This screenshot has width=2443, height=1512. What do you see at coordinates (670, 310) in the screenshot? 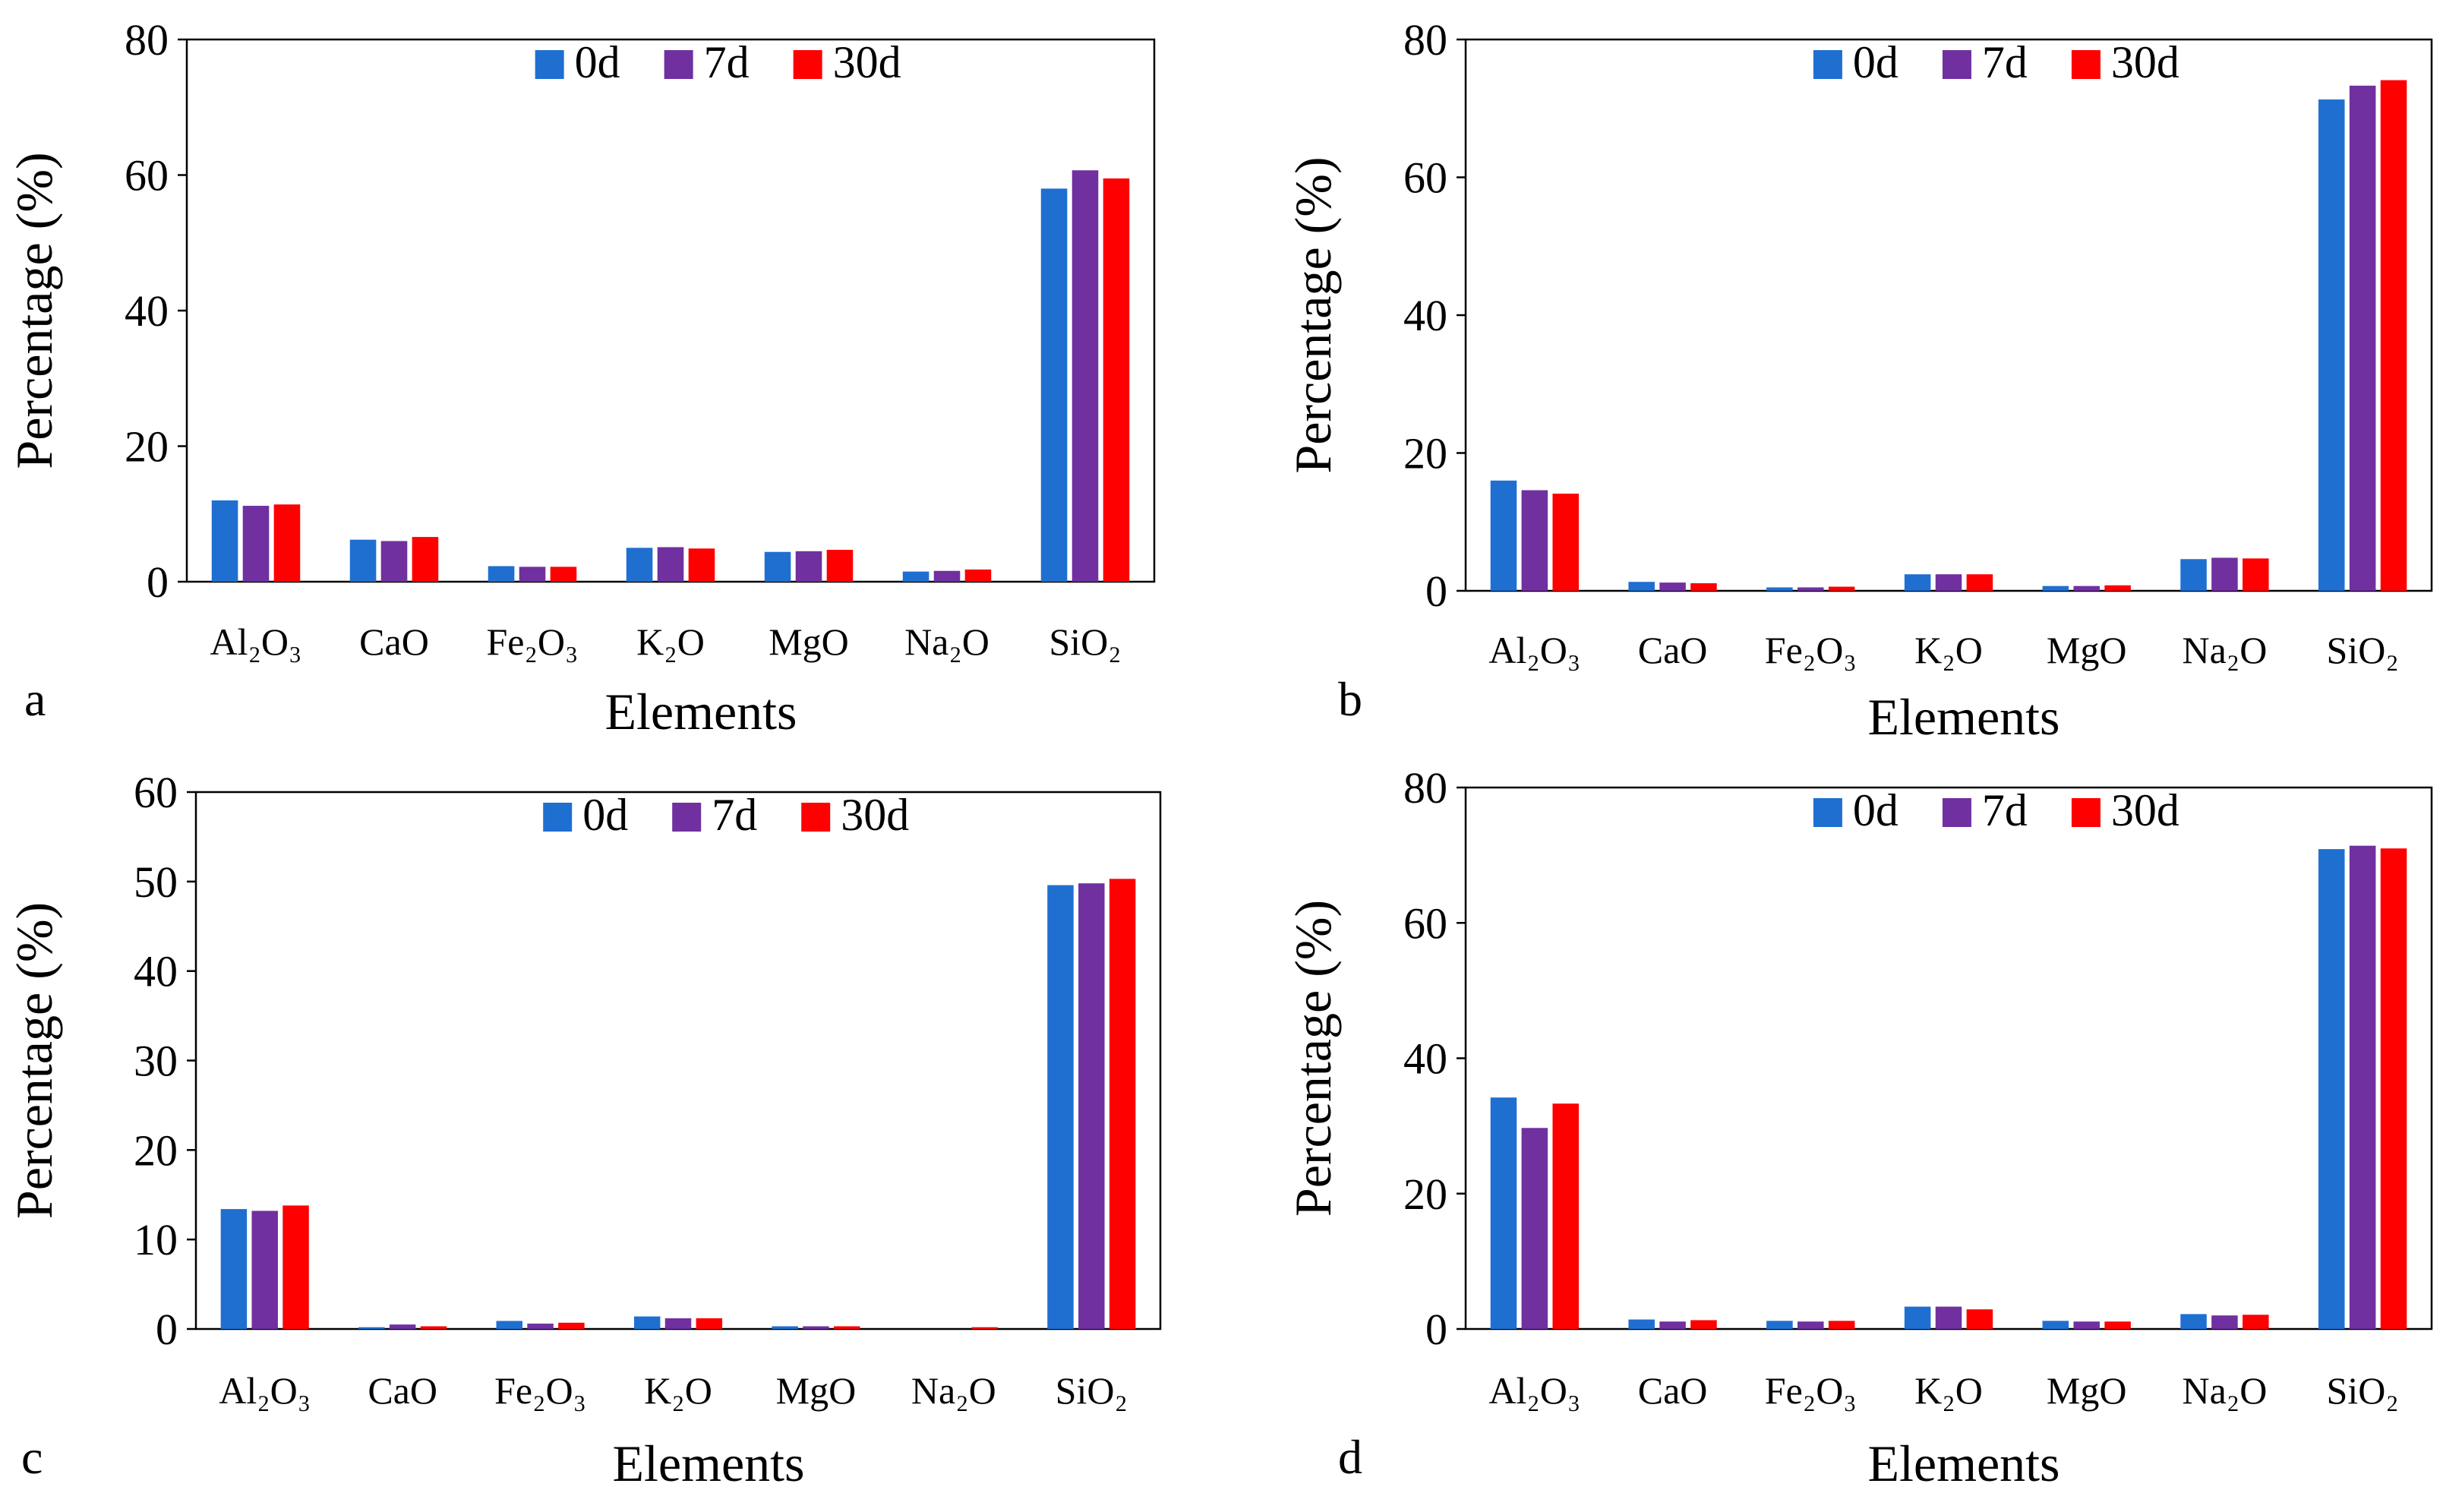
I see `plot-frame` at bounding box center [670, 310].